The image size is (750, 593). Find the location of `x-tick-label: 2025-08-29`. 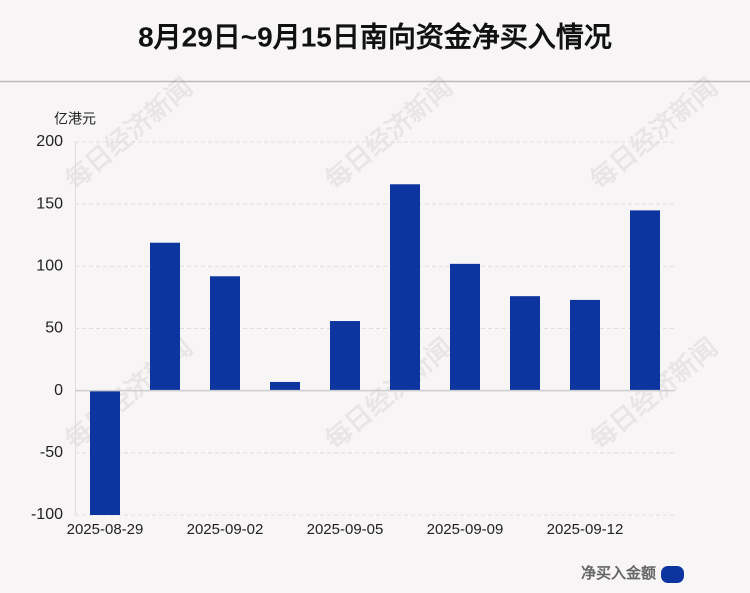

x-tick-label: 2025-08-29 is located at coordinates (105, 529).